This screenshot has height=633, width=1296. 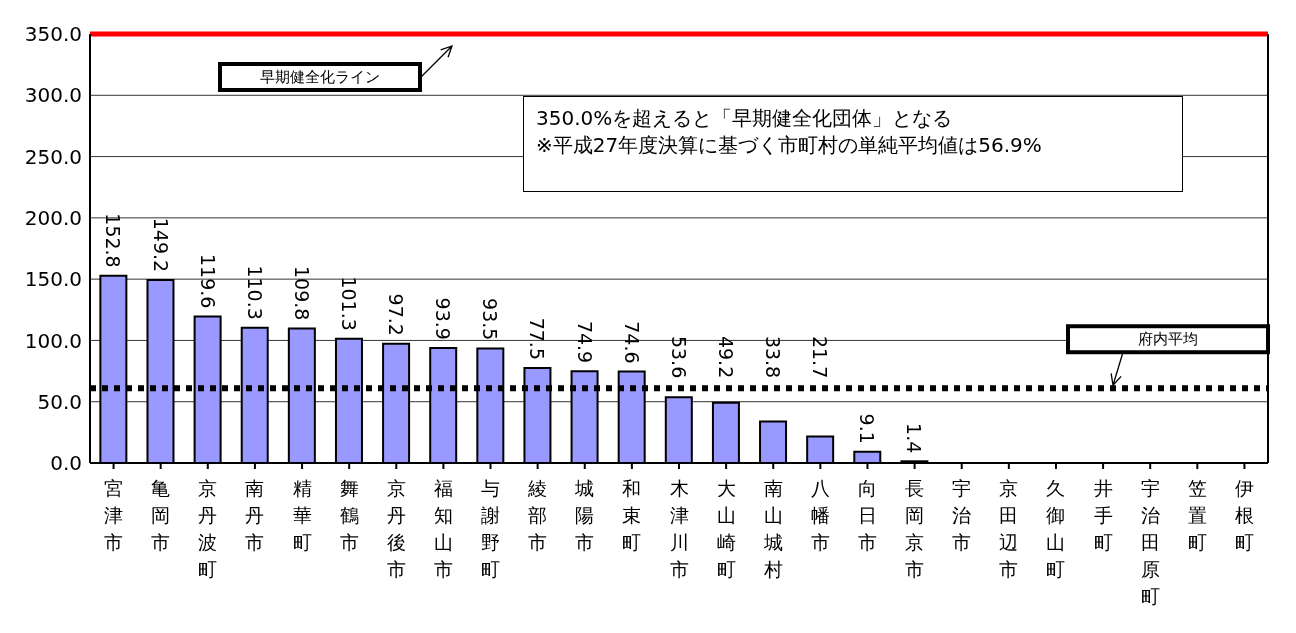 I want to click on annotation: 350.0%を超えると「早期健全化団体」となる, so click(x=745, y=118).